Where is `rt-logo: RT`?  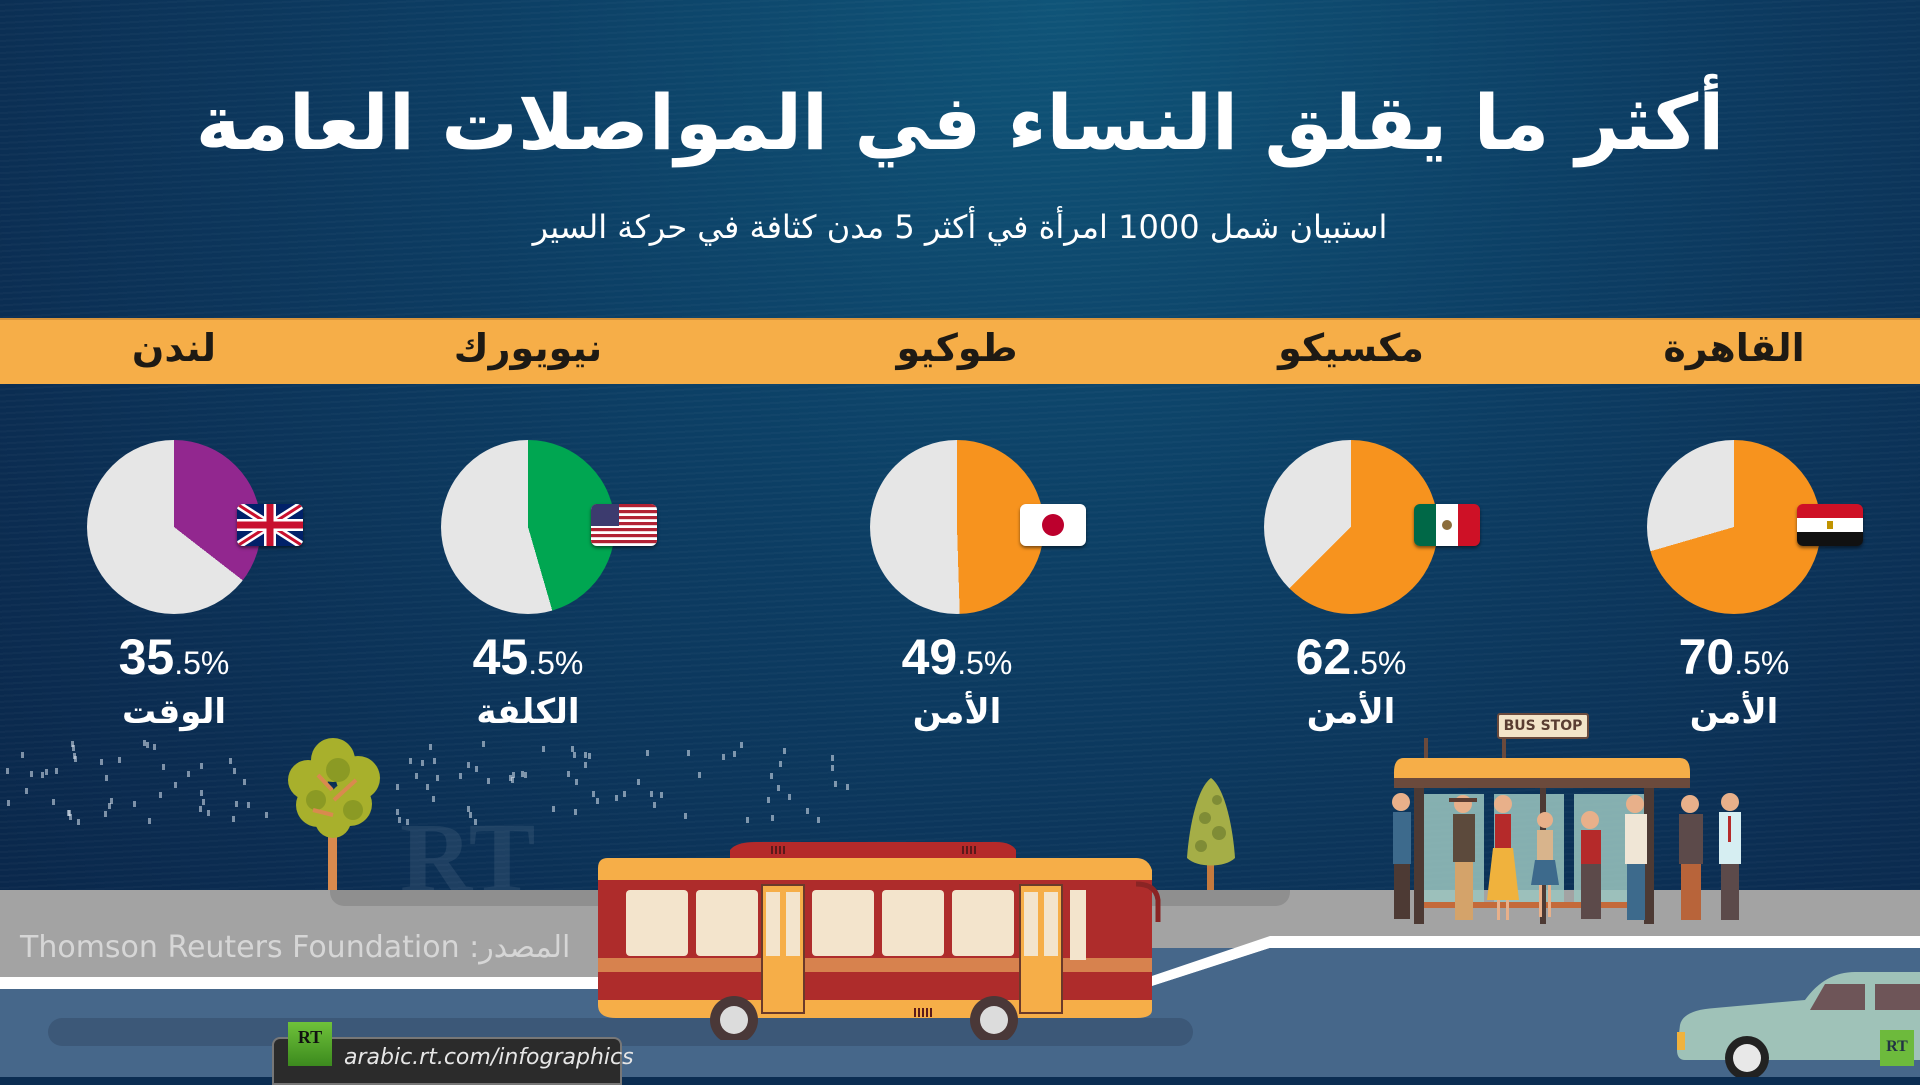 rt-logo: RT is located at coordinates (310, 1044).